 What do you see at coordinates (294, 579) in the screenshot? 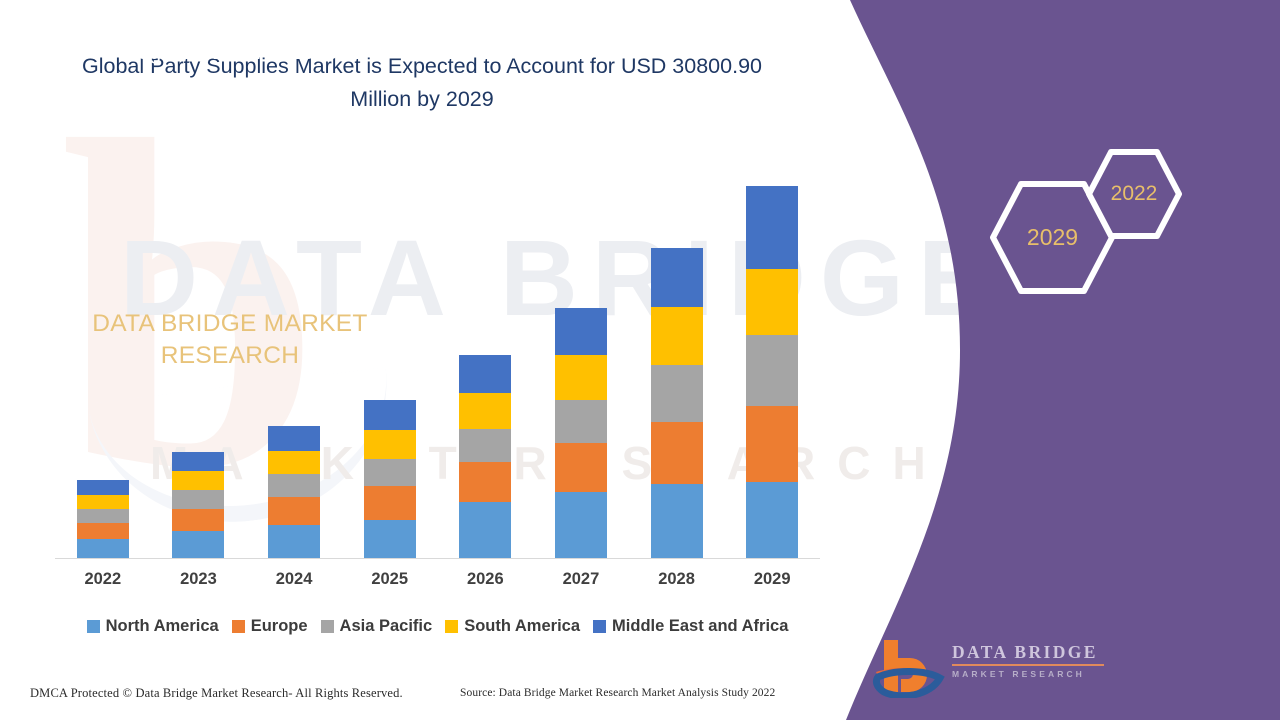
I see `x-axis-label: 2024` at bounding box center [294, 579].